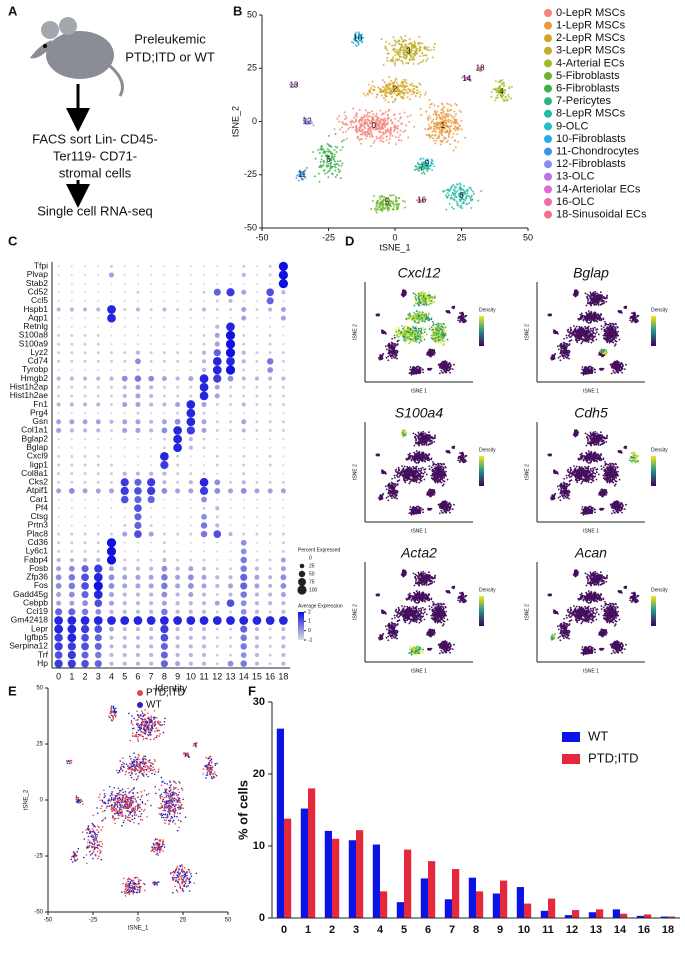 The width and height of the screenshot is (685, 957). What do you see at coordinates (419, 273) in the screenshot?
I see `plot-title: Cxcl12` at bounding box center [419, 273].